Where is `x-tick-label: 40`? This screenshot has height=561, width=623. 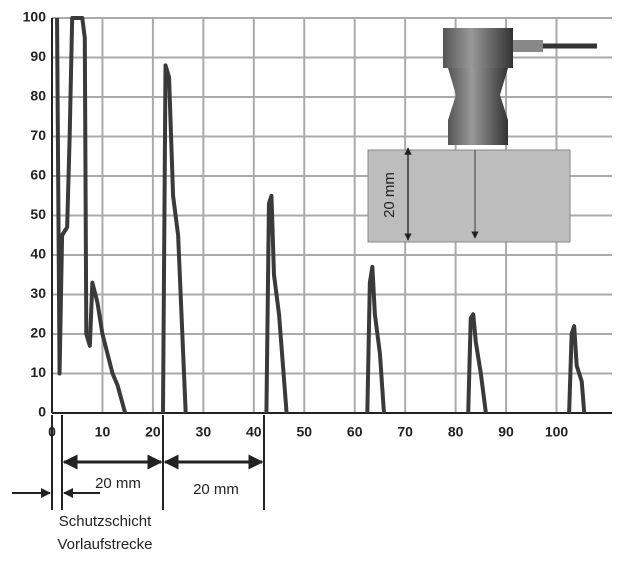 x-tick-label: 40 is located at coordinates (254, 432).